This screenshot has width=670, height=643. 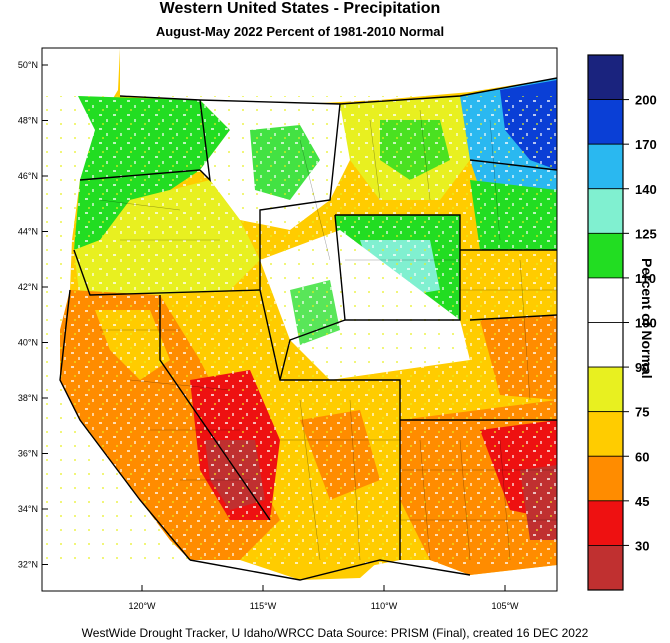 I want to click on colorbar-label: 75, so click(x=642, y=412).